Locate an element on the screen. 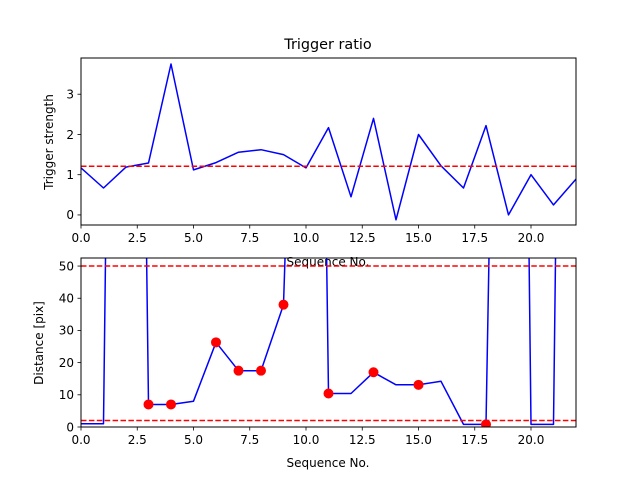 Image resolution: width=640 pixels, height=480 pixels. y-tick-label: 30 is located at coordinates (66, 331).